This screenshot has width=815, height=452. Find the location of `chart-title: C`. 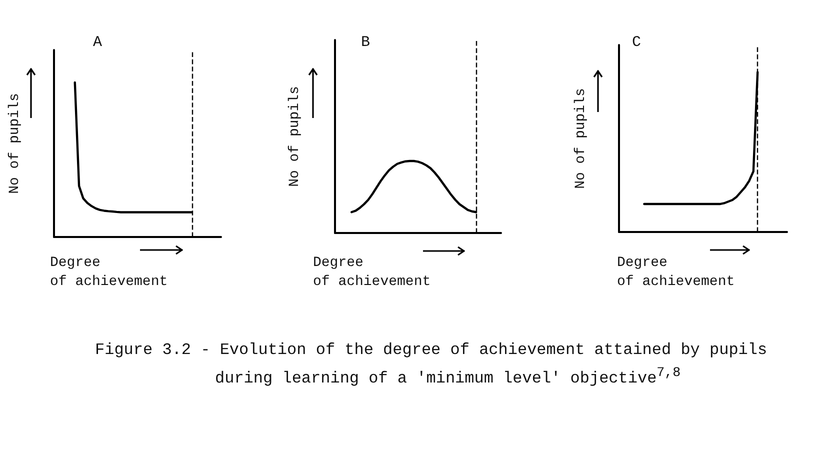

chart-title: C is located at coordinates (637, 42).